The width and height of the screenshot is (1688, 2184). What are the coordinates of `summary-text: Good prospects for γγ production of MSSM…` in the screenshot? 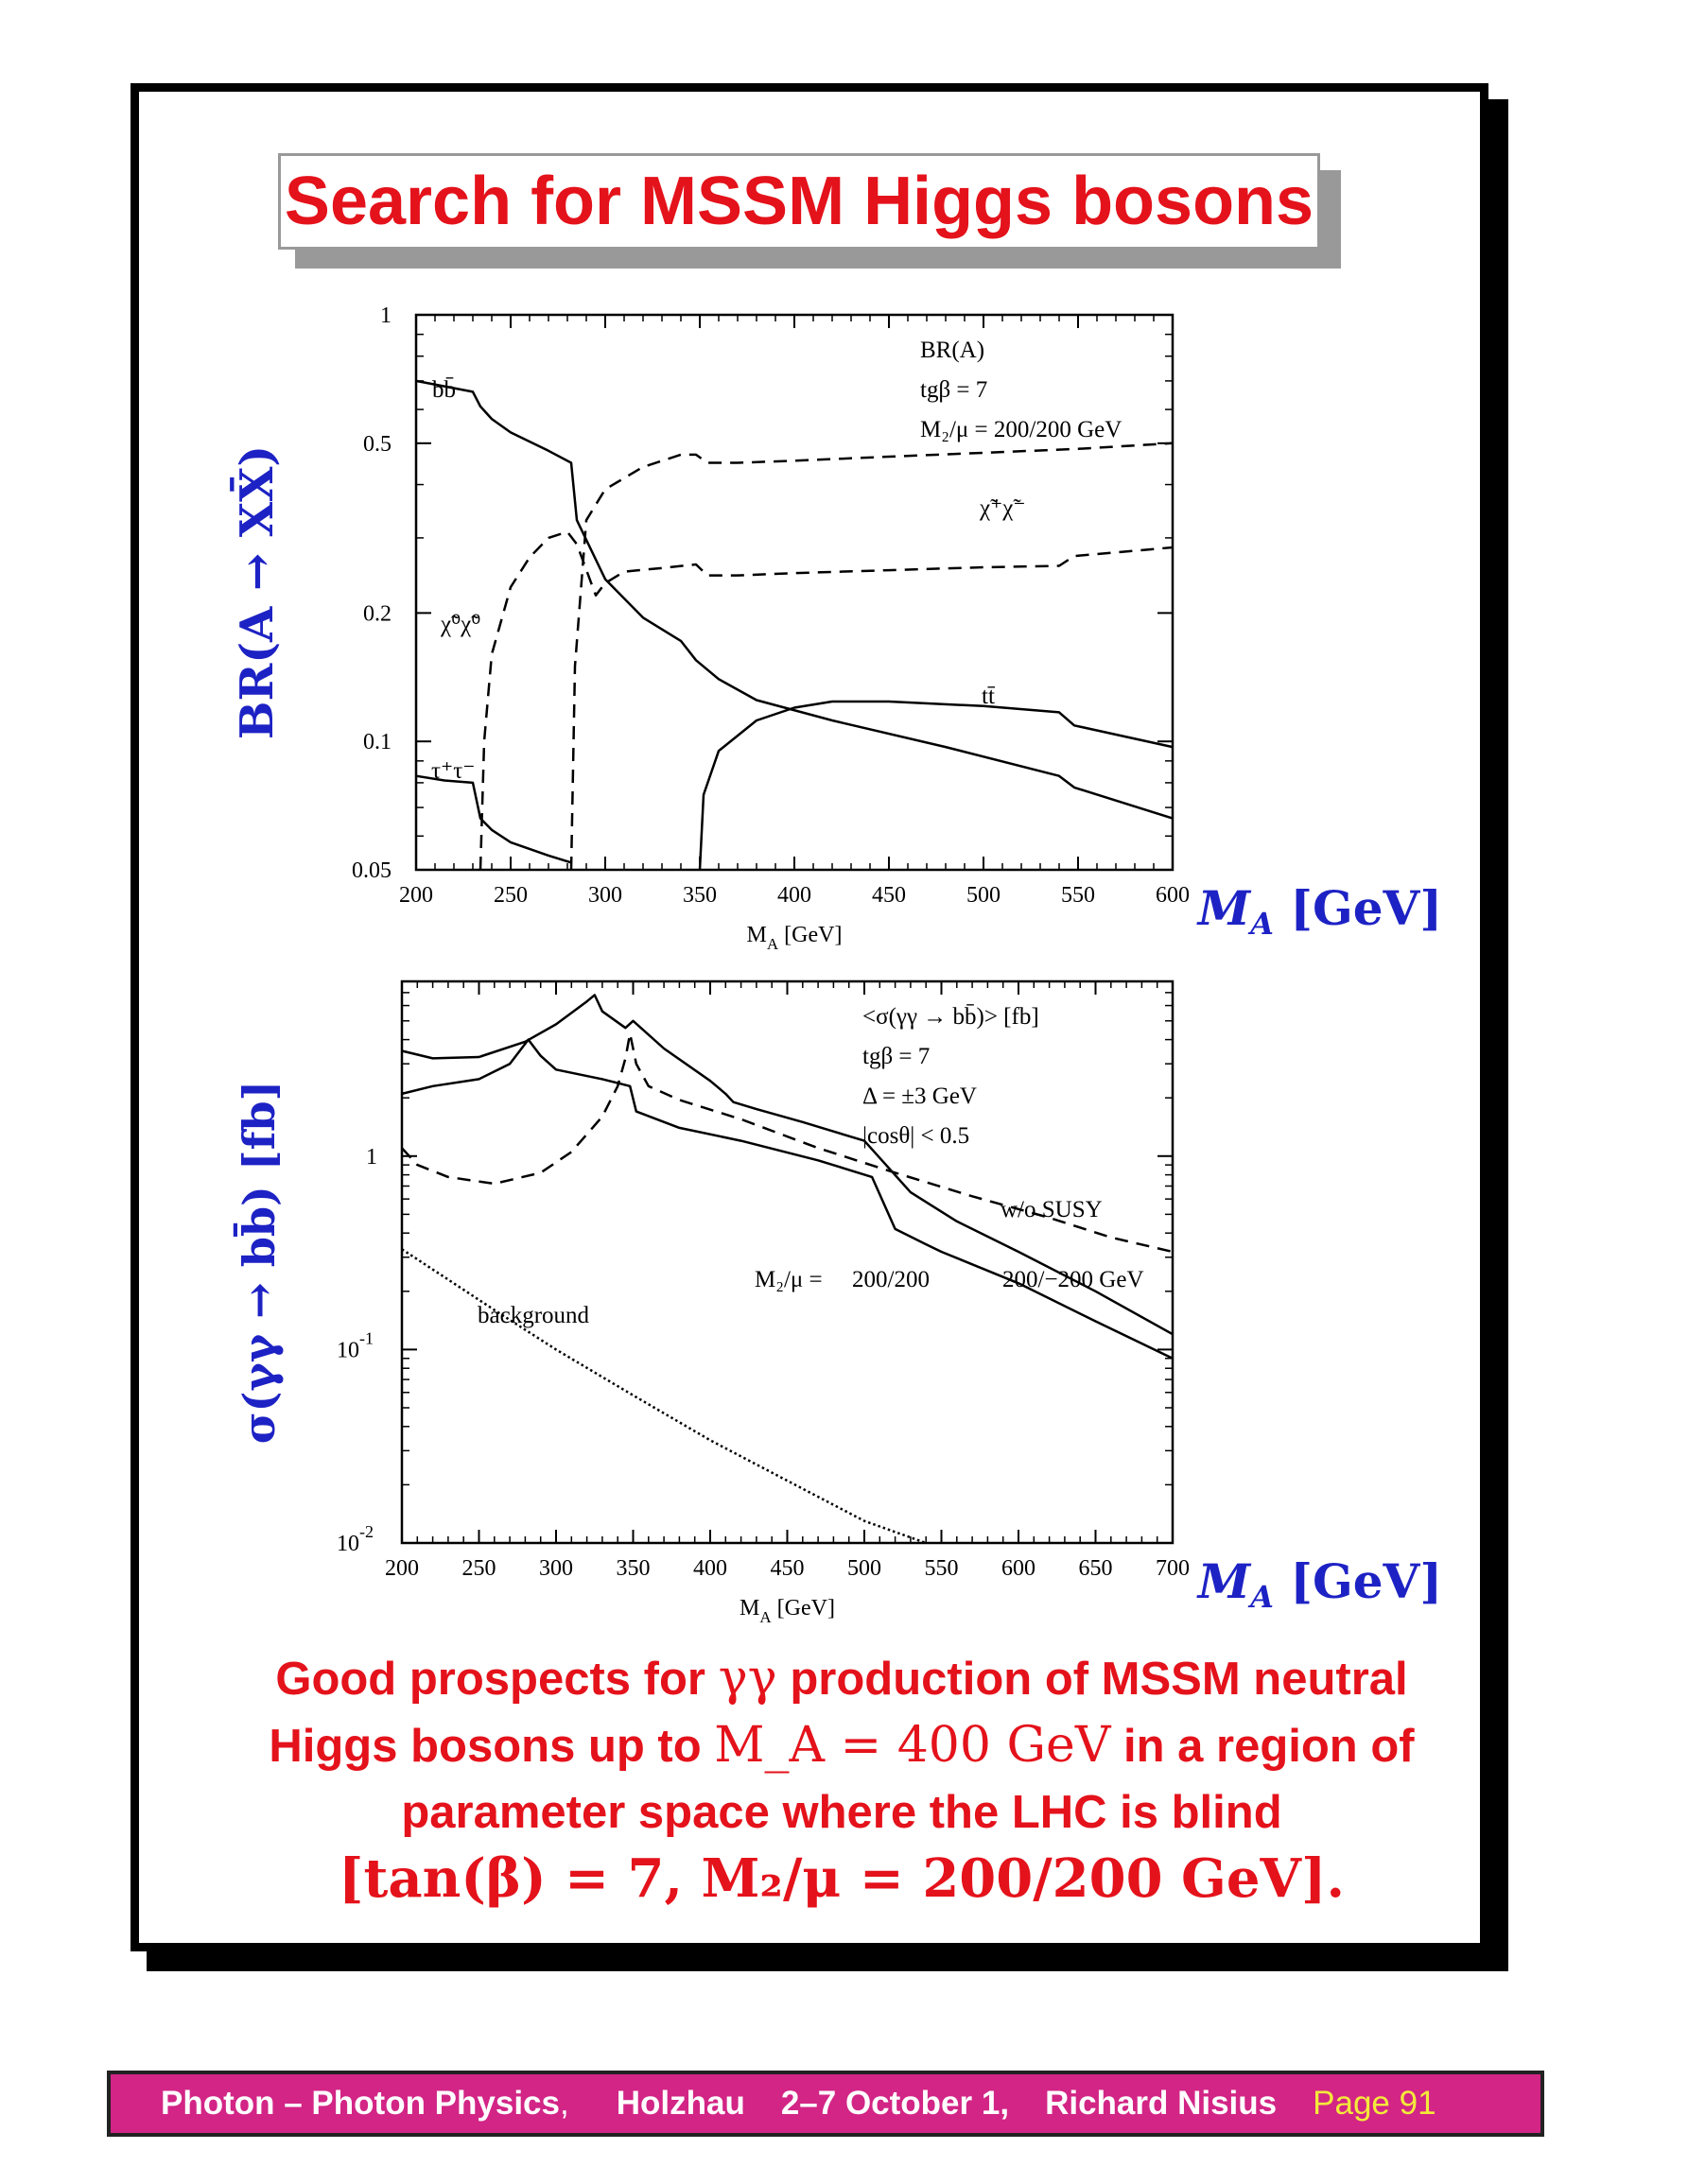 It's located at (841, 1778).